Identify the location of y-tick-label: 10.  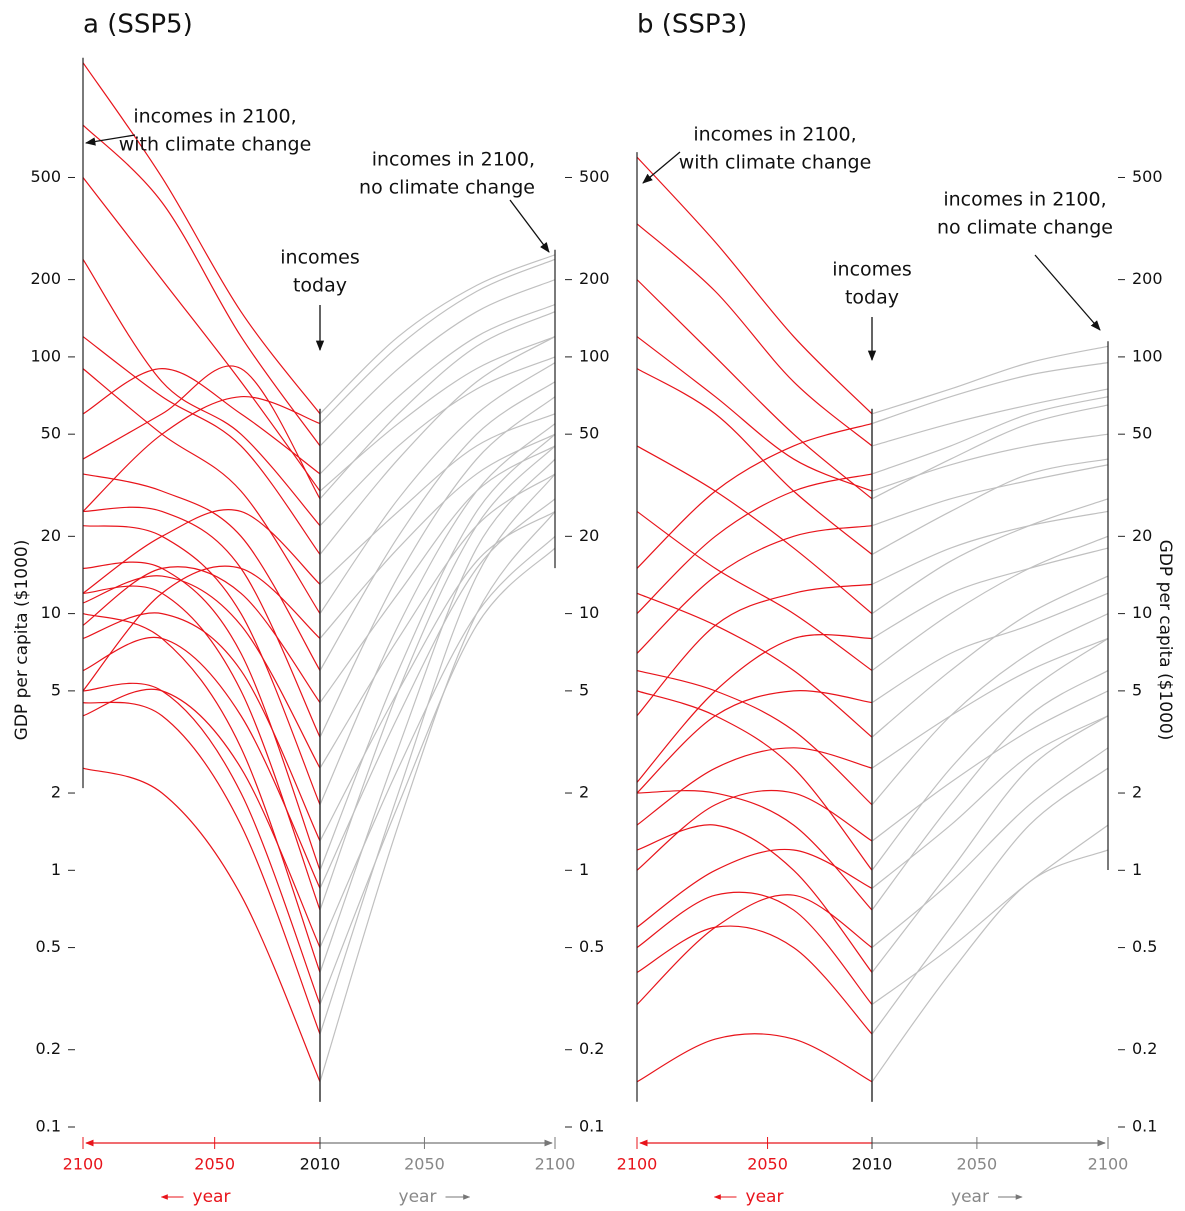
(589, 612).